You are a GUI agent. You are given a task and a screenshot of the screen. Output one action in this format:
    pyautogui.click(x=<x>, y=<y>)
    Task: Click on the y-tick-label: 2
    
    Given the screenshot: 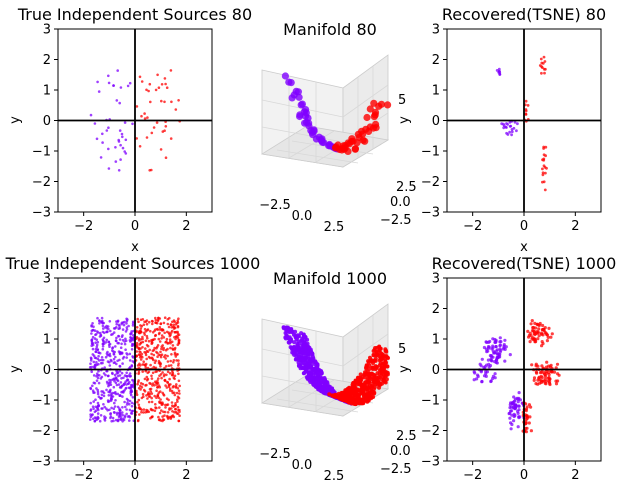 What is the action you would take?
    pyautogui.click(x=436, y=309)
    